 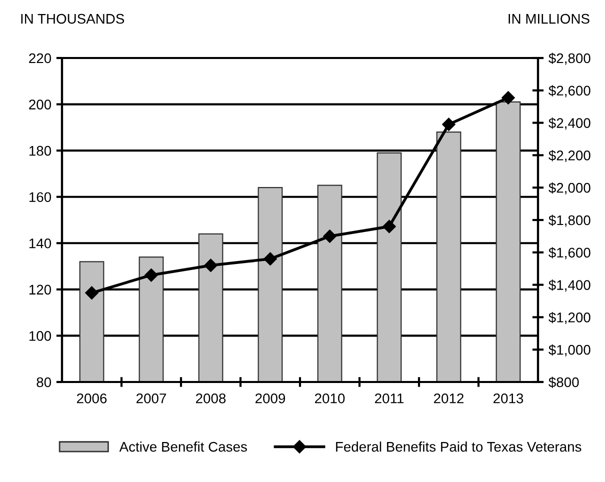 What do you see at coordinates (569, 58) in the screenshot?
I see `y2-tick-label: $2,800` at bounding box center [569, 58].